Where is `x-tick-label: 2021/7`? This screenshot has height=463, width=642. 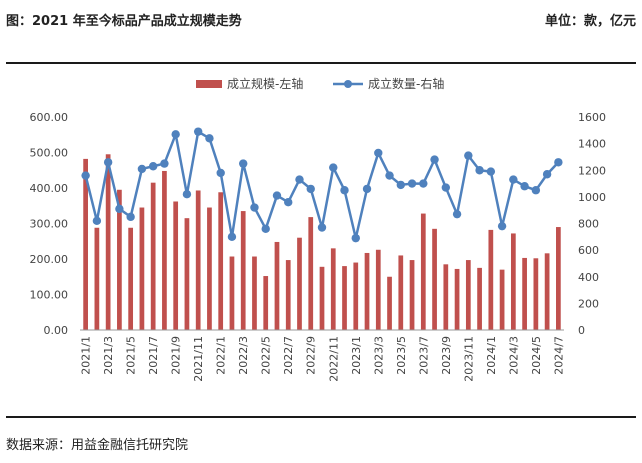 x-tick-label: 2021/7 is located at coordinates (153, 355).